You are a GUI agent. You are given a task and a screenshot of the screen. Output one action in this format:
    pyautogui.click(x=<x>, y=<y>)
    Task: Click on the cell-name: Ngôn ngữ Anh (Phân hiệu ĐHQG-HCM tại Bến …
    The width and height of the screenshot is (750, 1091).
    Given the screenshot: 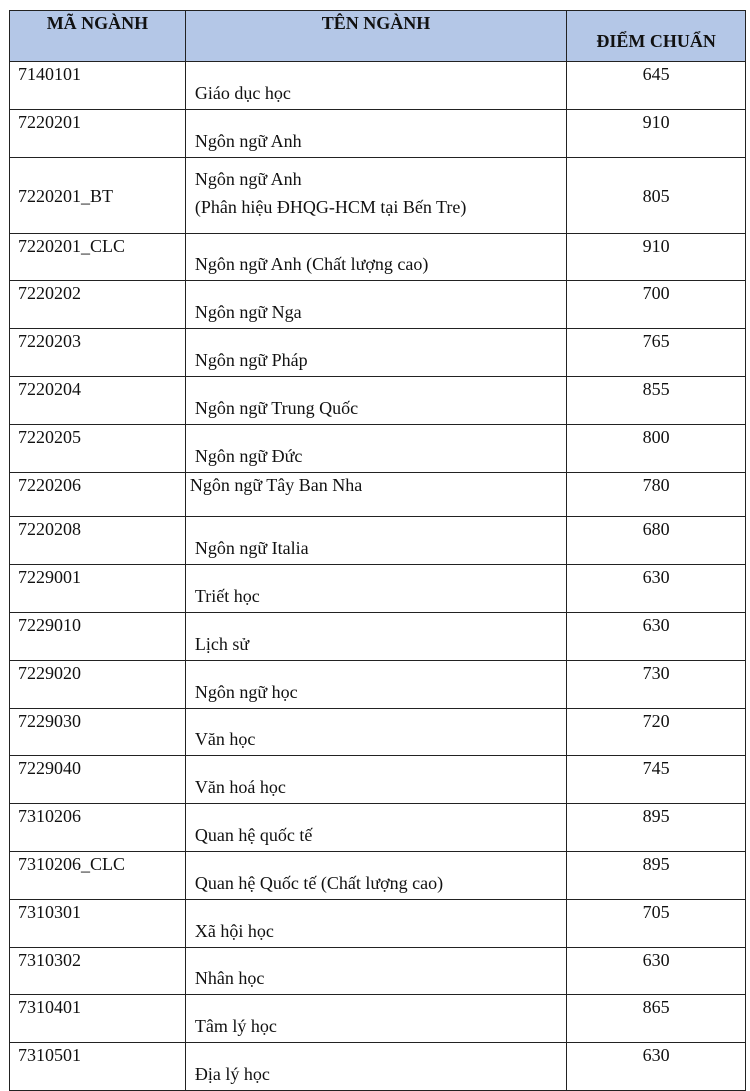 What is the action you would take?
    pyautogui.click(x=376, y=195)
    